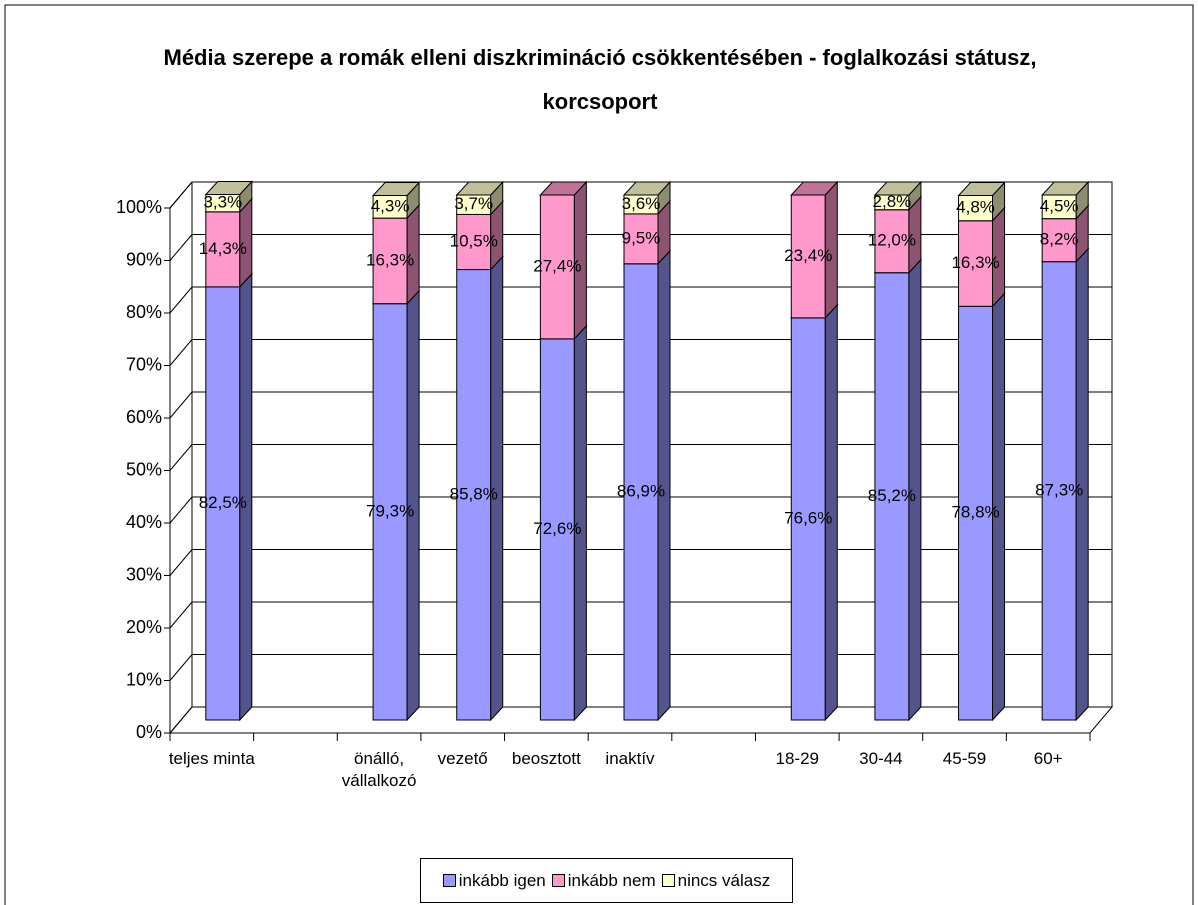  I want to click on data-label: 72,6%, so click(557, 528).